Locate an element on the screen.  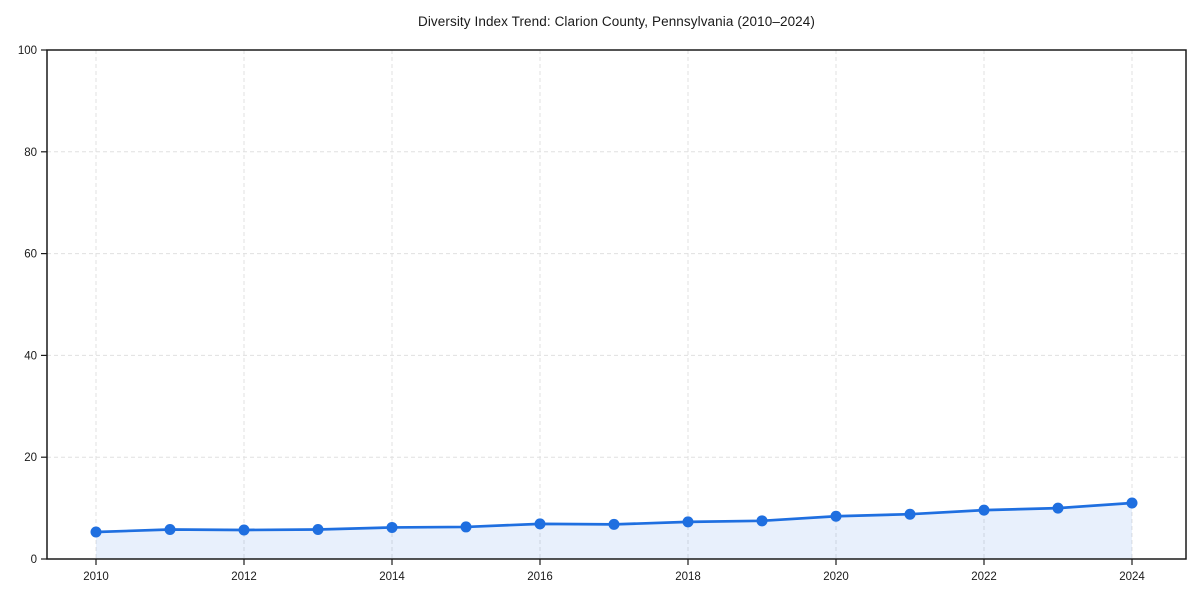
data-point-2013 is located at coordinates (318, 529).